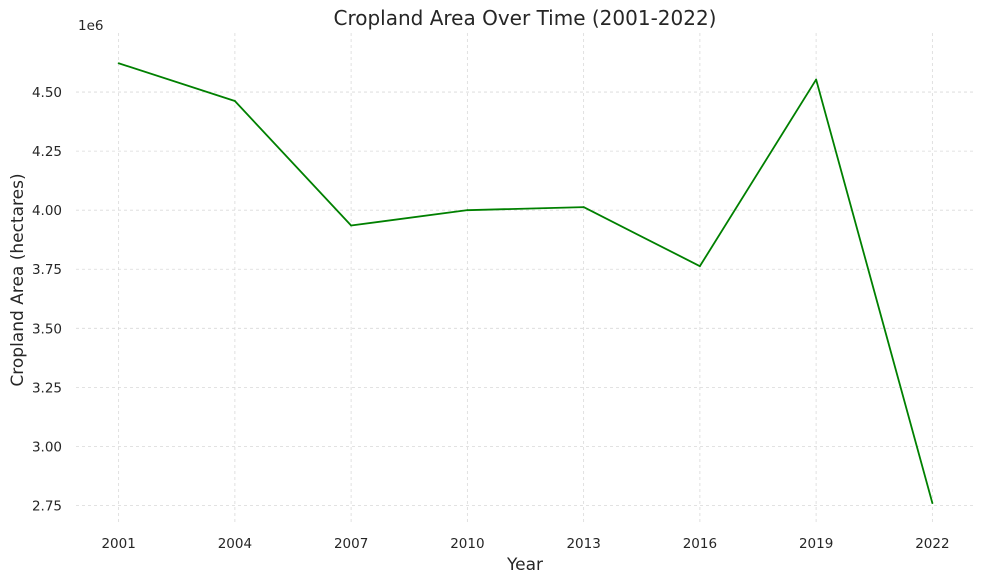 This screenshot has width=984, height=584. Describe the element at coordinates (932, 503) in the screenshot. I see `data-point-2022` at that location.